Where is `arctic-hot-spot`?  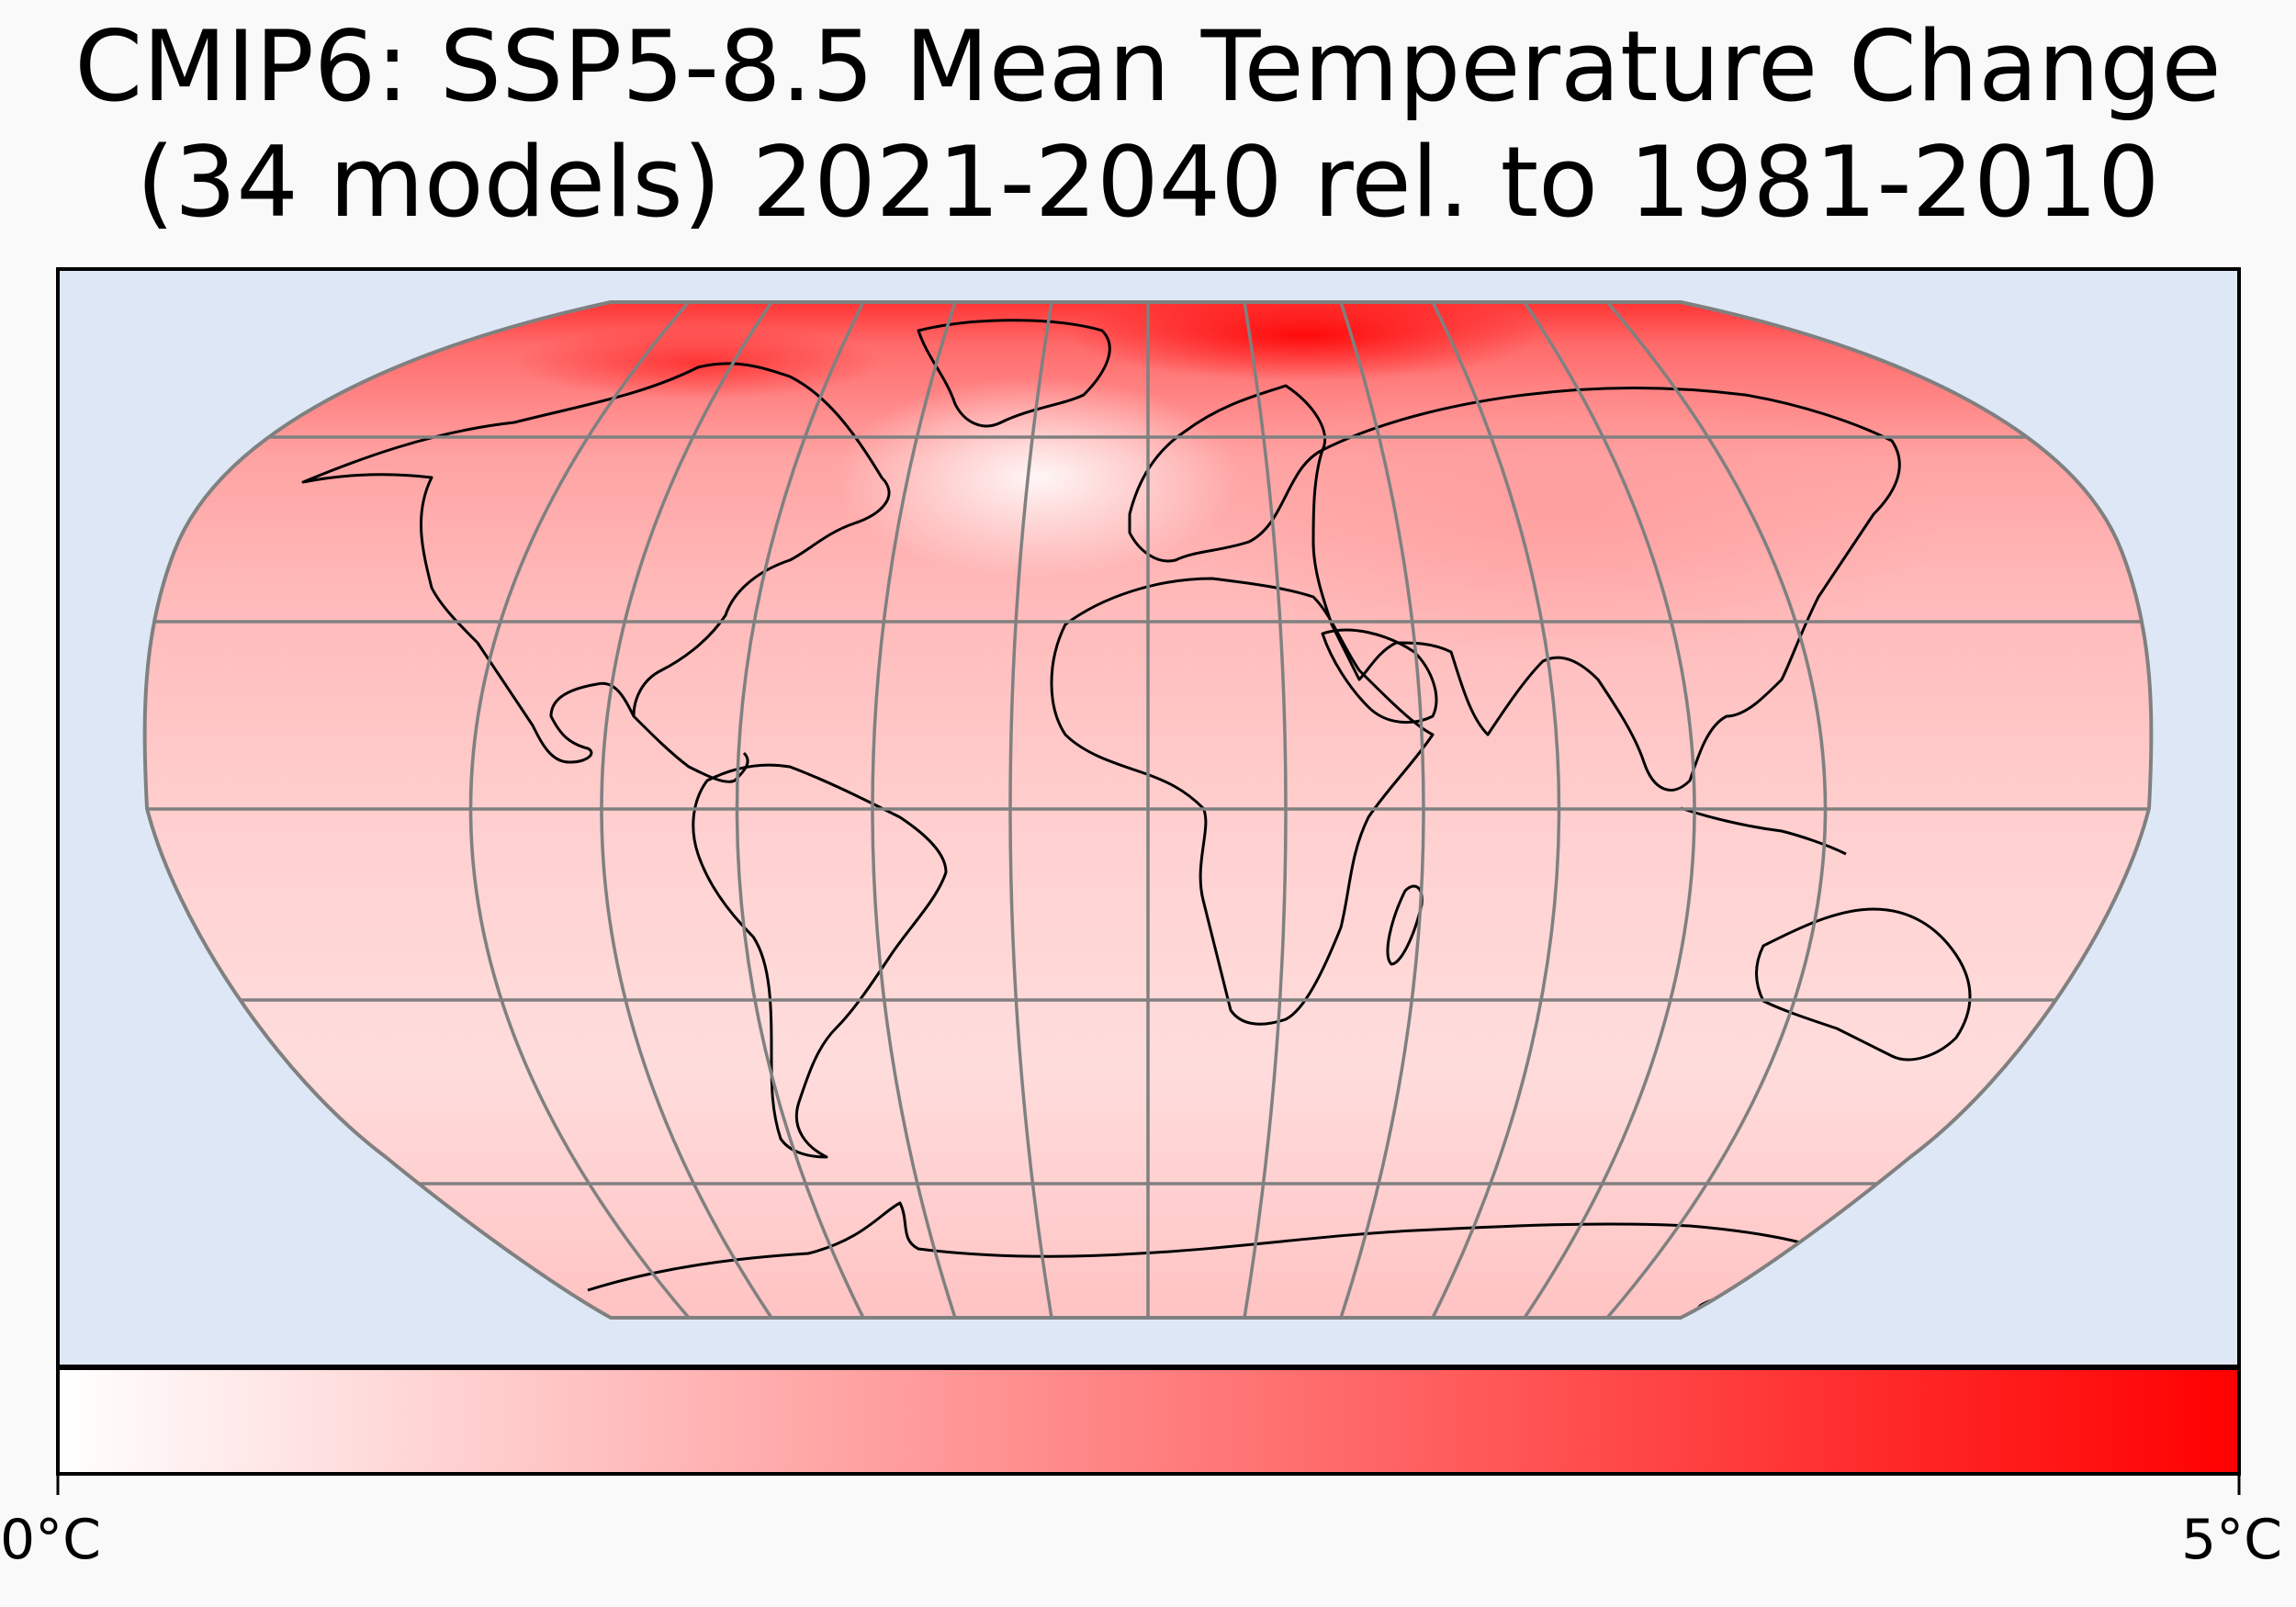 arctic-hot-spot is located at coordinates (1304, 341).